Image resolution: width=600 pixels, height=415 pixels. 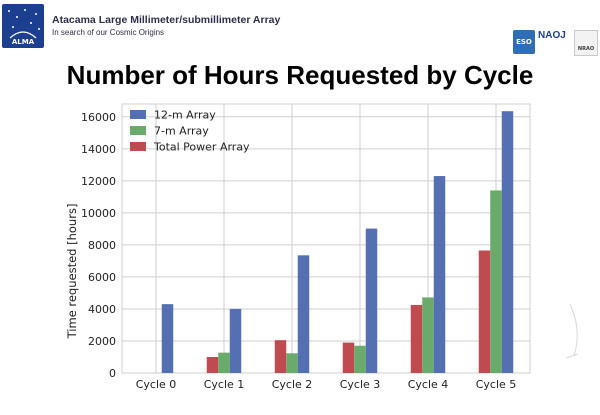 I want to click on legend-entry: Total Power Array, so click(x=201, y=147).